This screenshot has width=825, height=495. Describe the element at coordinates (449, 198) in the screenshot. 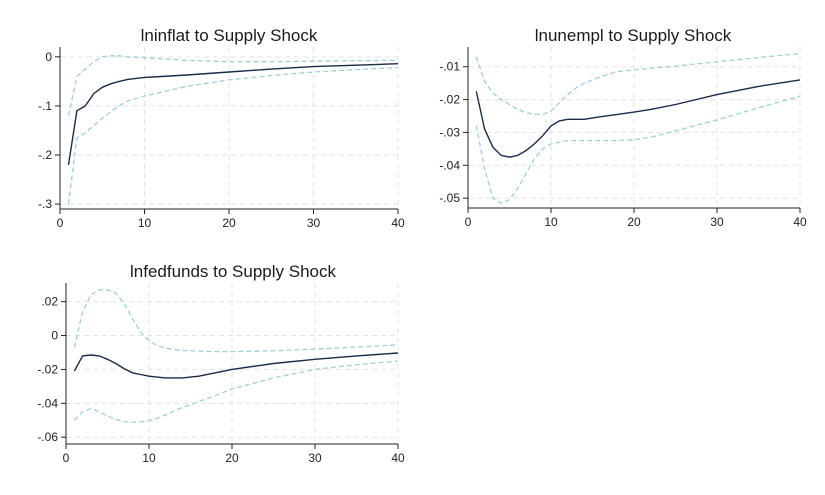

I see `y-tick-label: -.05` at that location.